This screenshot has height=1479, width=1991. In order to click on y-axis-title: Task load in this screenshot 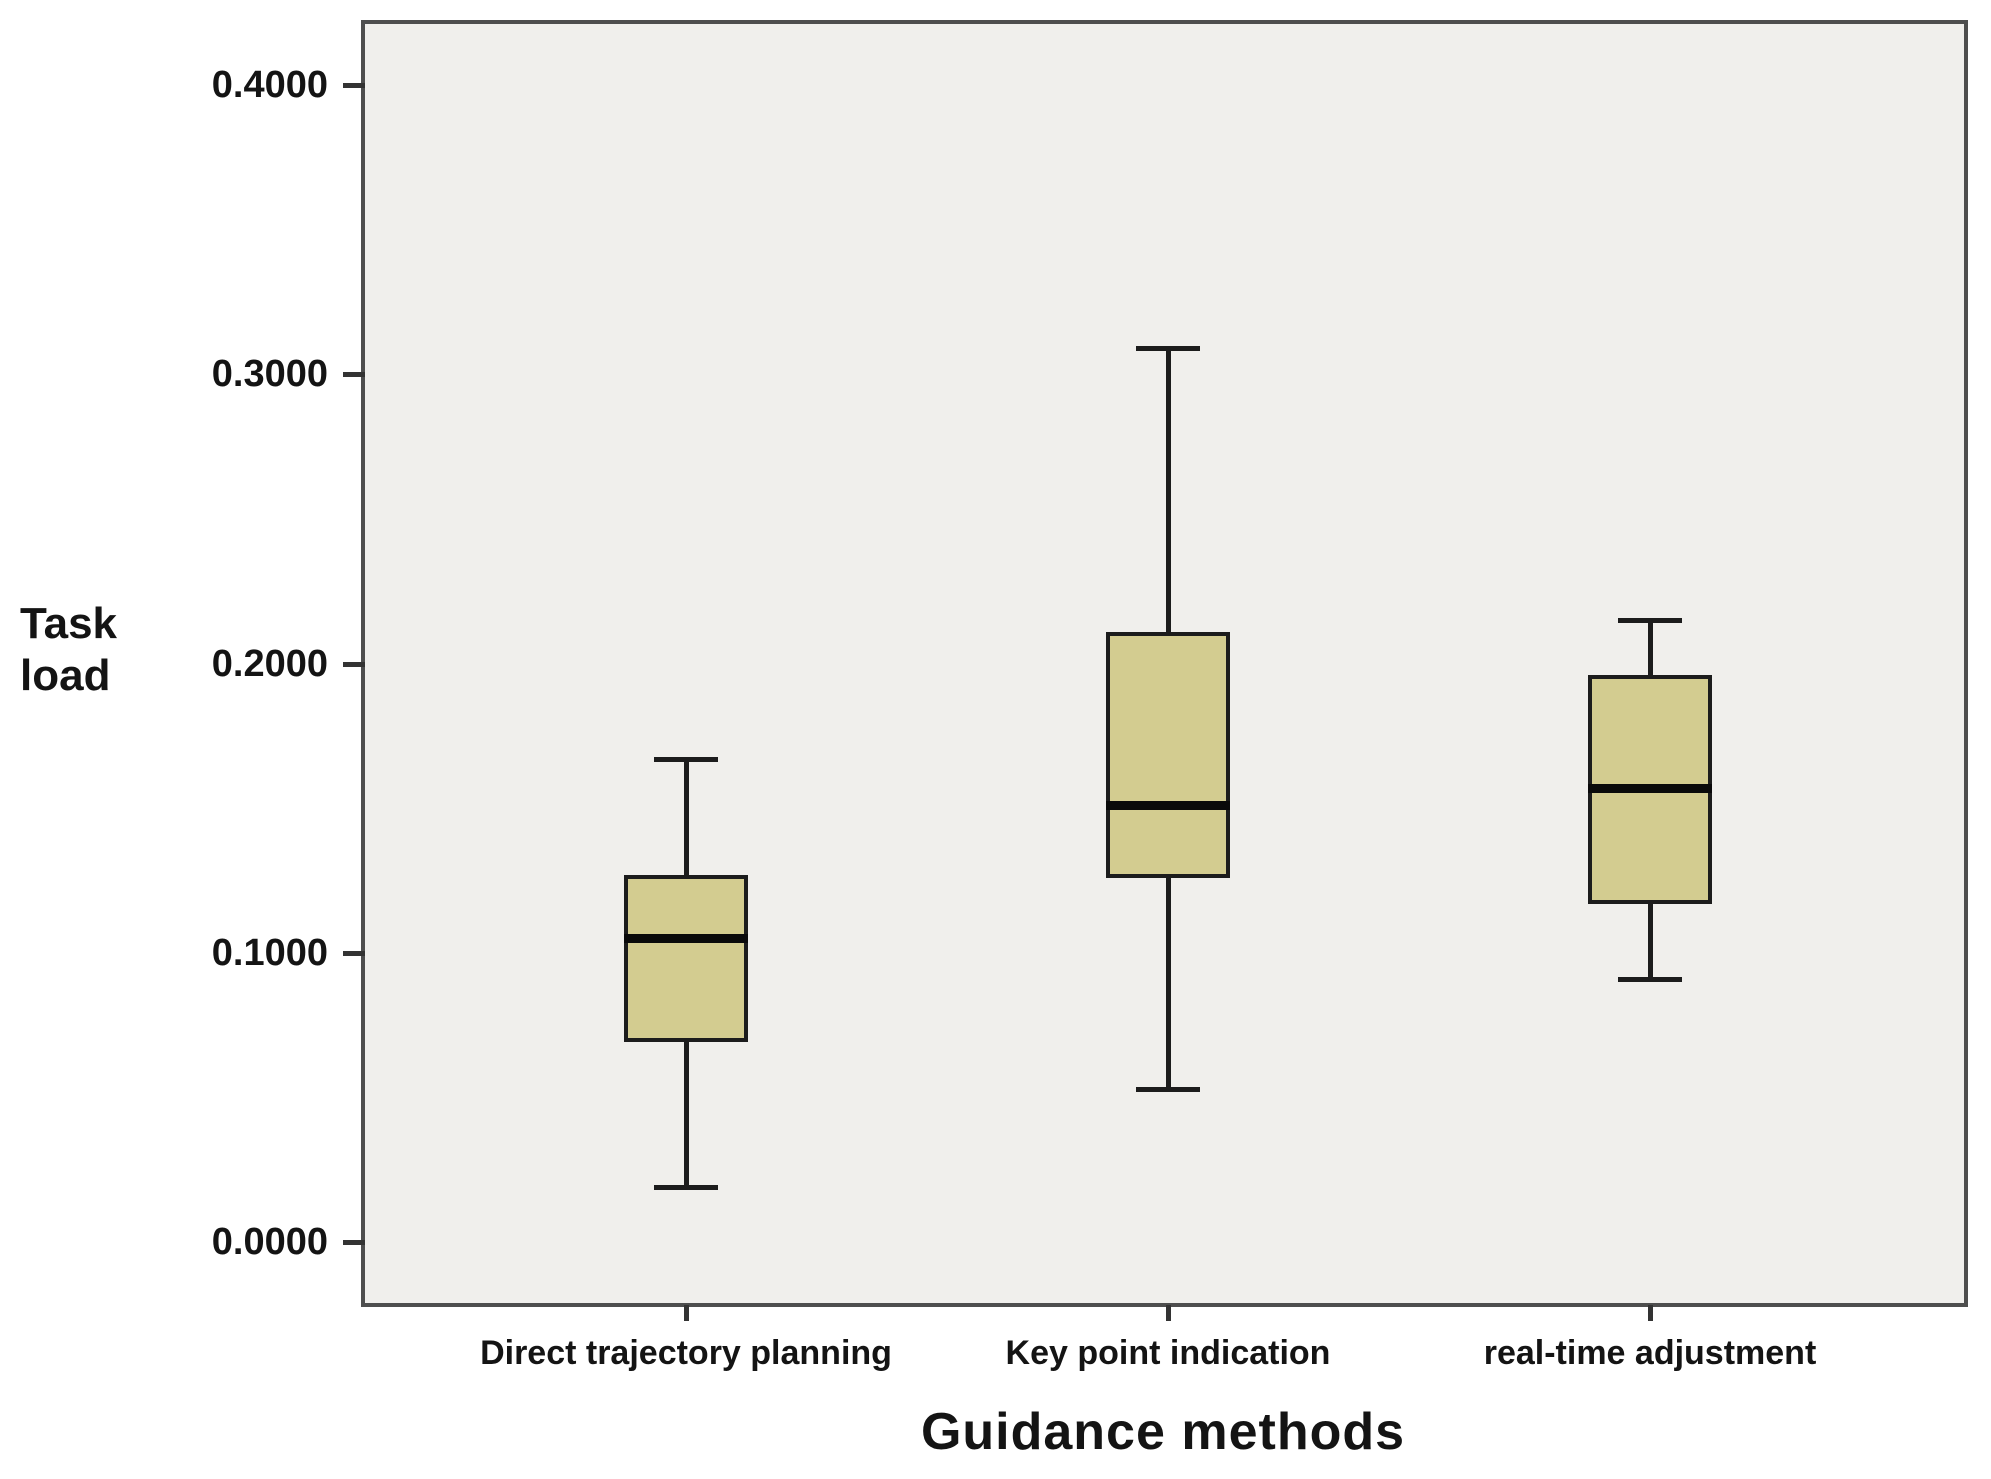, I will do `click(68, 650)`.